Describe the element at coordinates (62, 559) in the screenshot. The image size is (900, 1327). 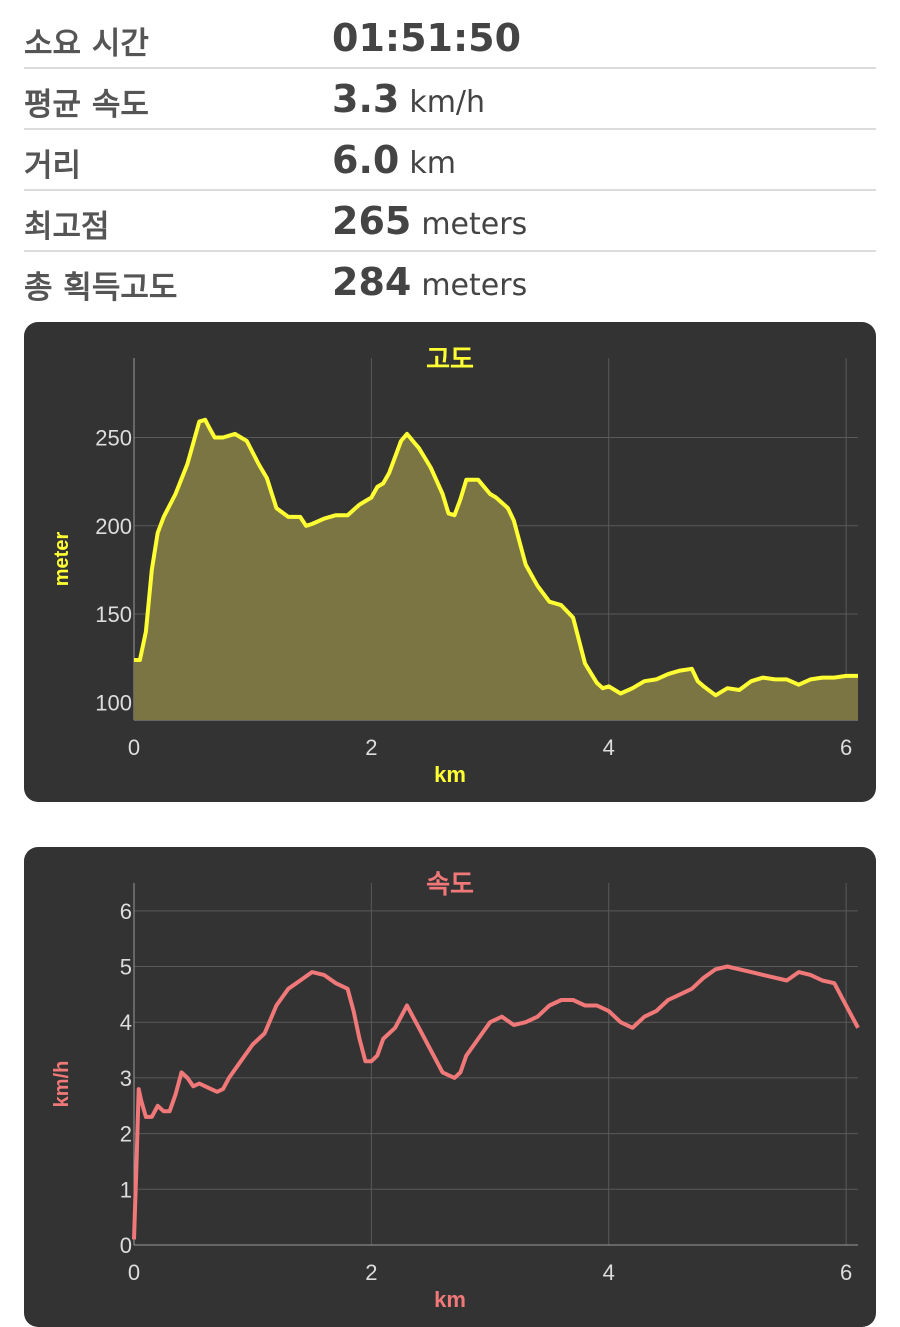
I see `y-axis-label: meter` at that location.